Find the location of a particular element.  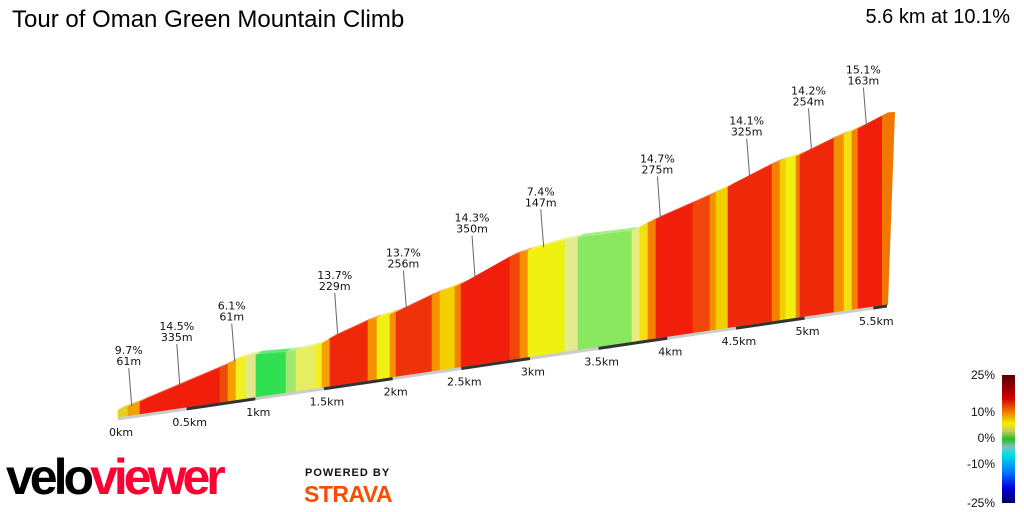

annotation-gradient: 15.1% is located at coordinates (863, 69).